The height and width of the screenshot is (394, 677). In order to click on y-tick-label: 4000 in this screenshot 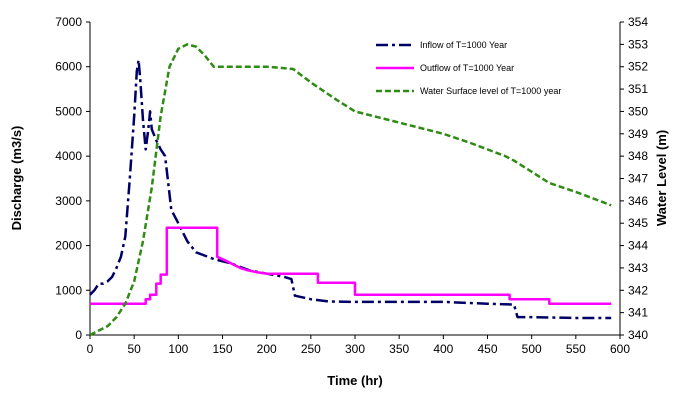, I will do `click(68, 156)`.